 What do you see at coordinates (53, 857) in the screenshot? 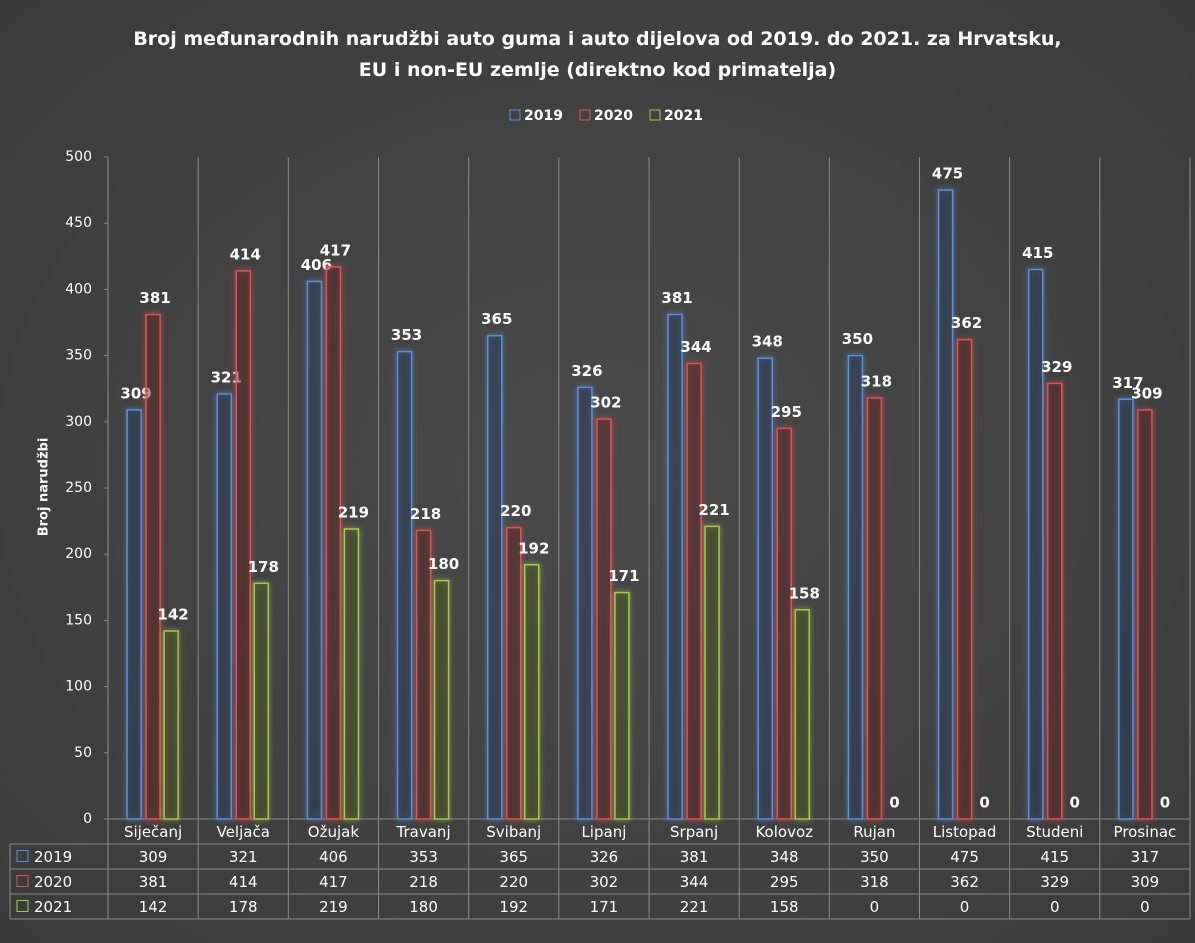
I see `table-series-label: 2019` at bounding box center [53, 857].